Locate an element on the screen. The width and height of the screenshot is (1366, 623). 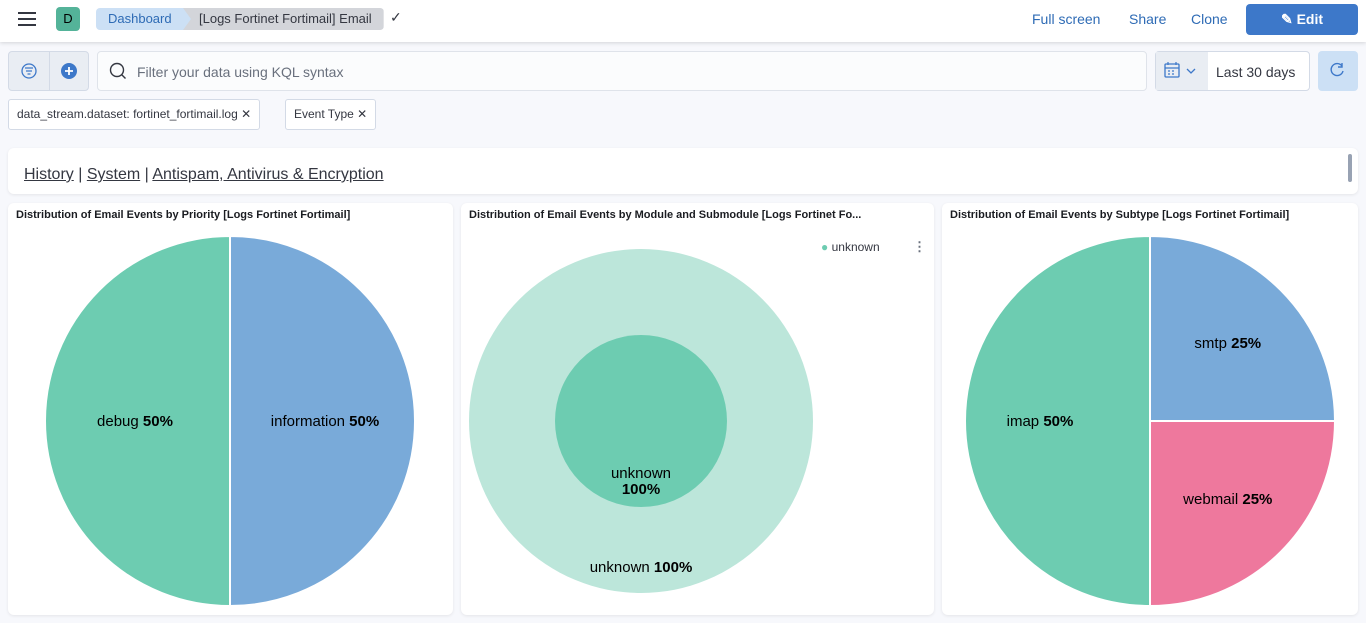
menu-icon is located at coordinates (27, 20).